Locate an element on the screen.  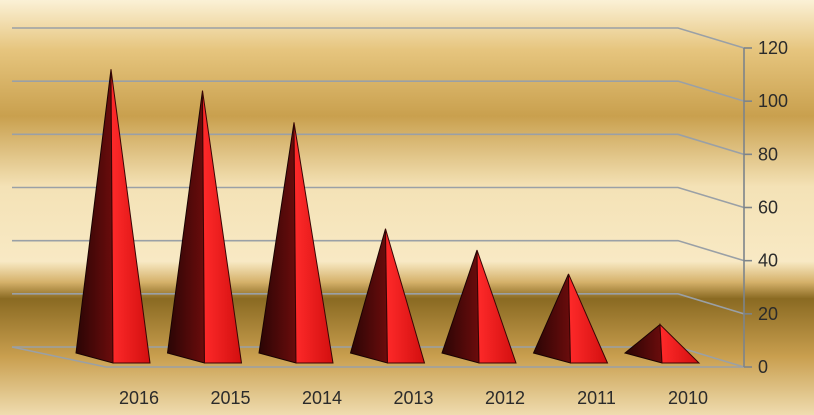
y-tick-label: 0 is located at coordinates (763, 367).